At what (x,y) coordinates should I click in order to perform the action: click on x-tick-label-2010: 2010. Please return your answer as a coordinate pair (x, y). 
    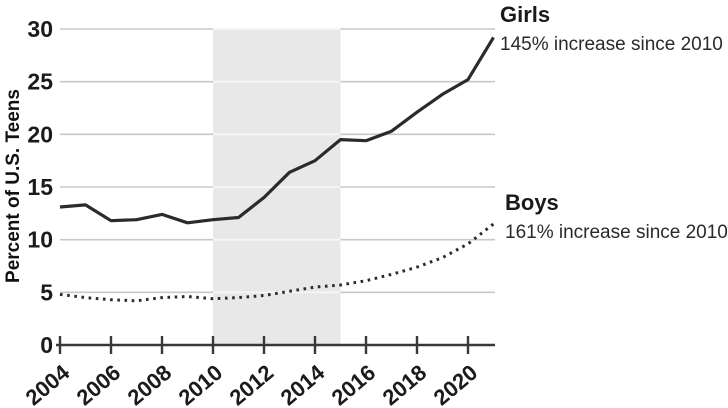
    Looking at the image, I should click on (201, 384).